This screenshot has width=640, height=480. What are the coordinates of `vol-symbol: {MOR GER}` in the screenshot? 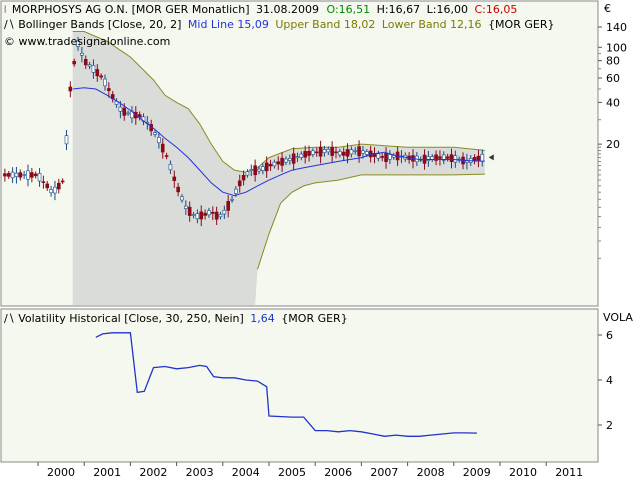 It's located at (314, 318).